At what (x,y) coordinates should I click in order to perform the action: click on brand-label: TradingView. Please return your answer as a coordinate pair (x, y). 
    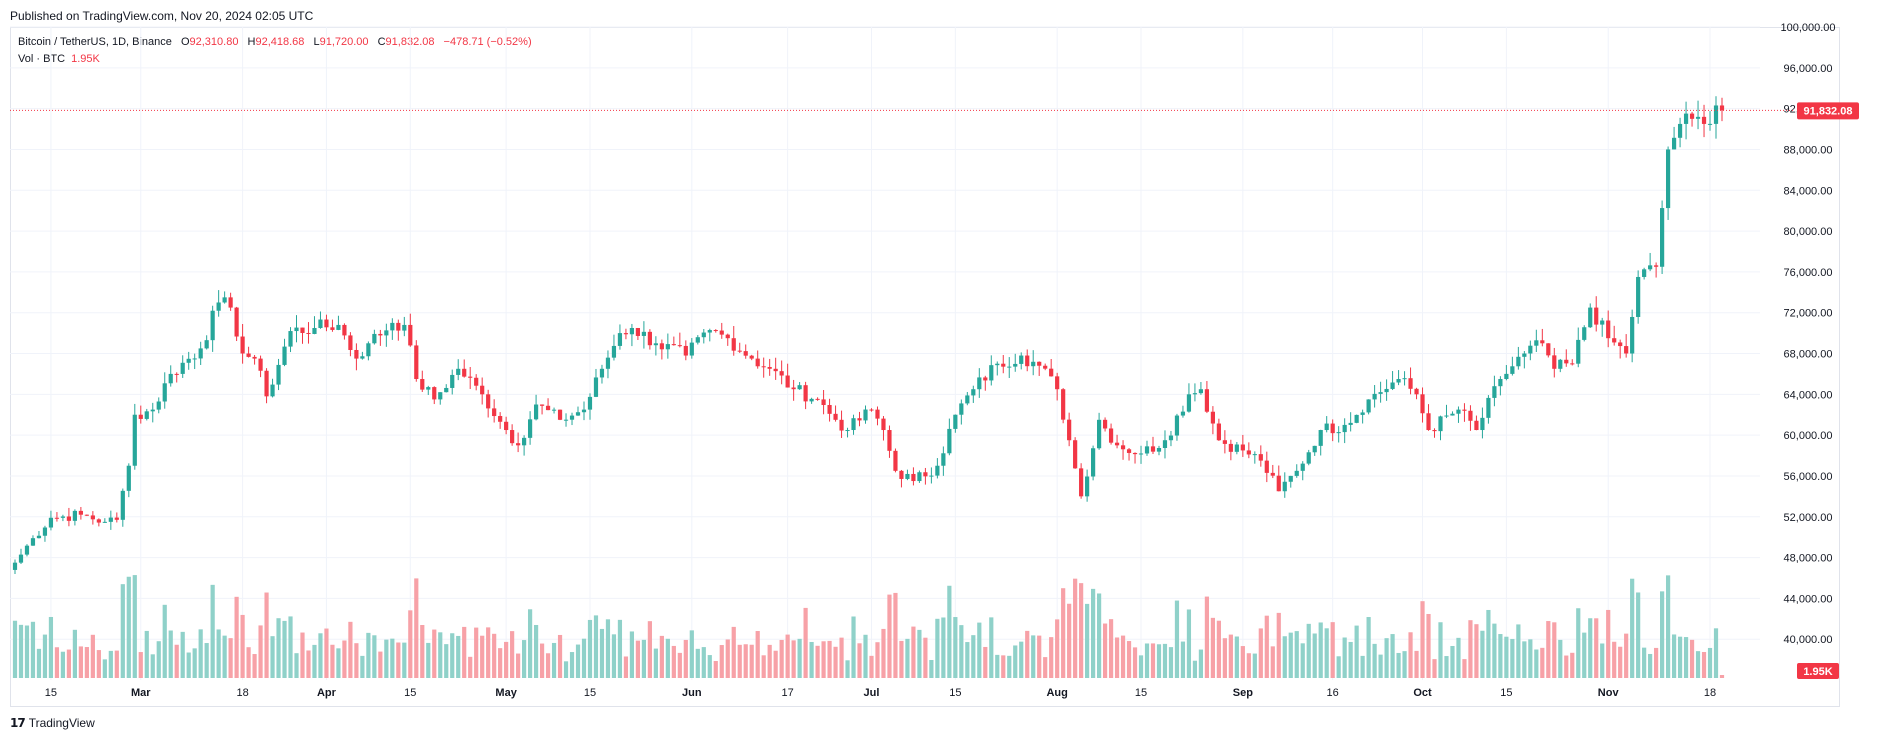
    Looking at the image, I should click on (61, 723).